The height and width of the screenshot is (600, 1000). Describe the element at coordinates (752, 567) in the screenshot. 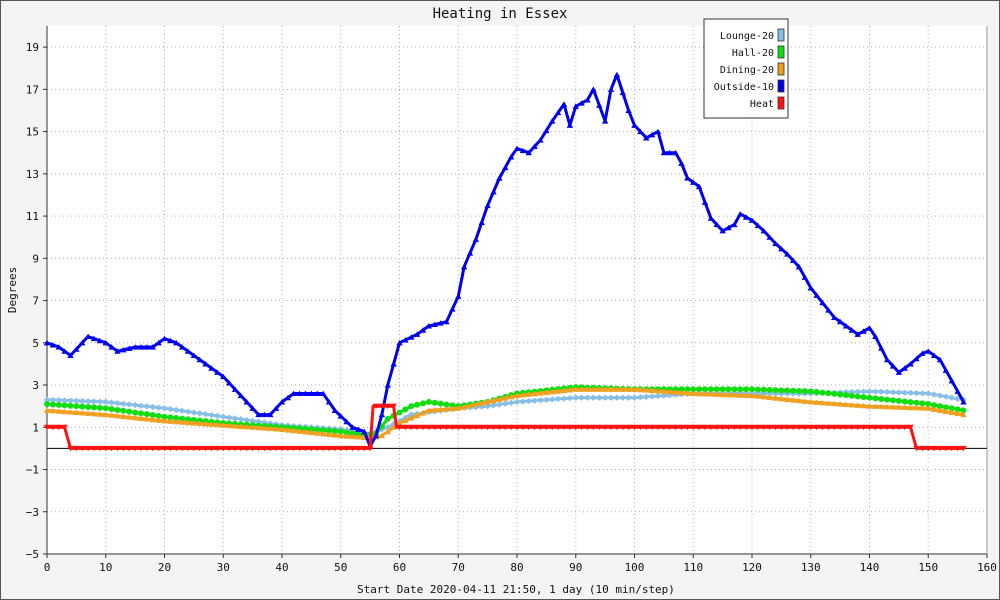

I see `x-tick-label: 120` at that location.